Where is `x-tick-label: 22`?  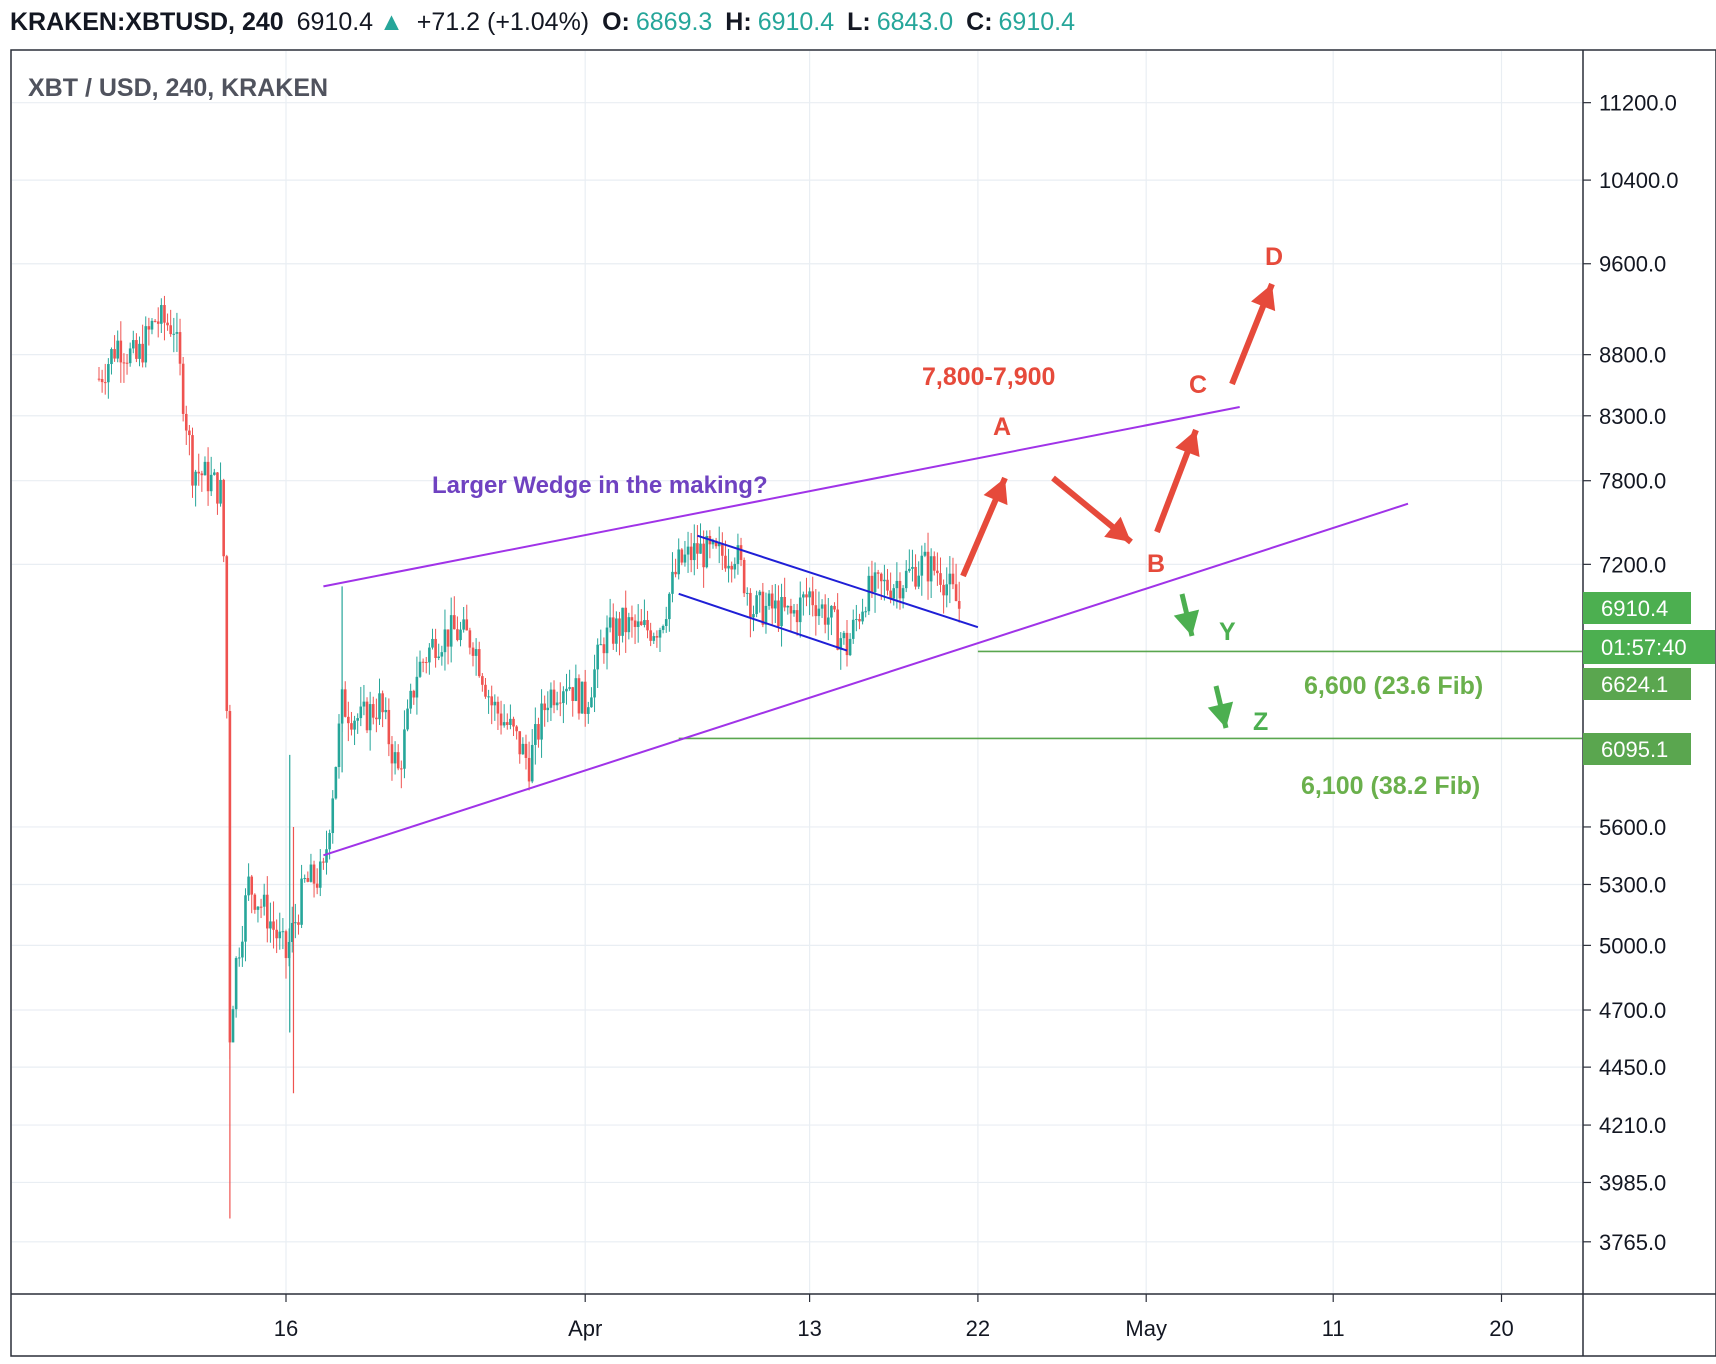 x-tick-label: 22 is located at coordinates (978, 1328).